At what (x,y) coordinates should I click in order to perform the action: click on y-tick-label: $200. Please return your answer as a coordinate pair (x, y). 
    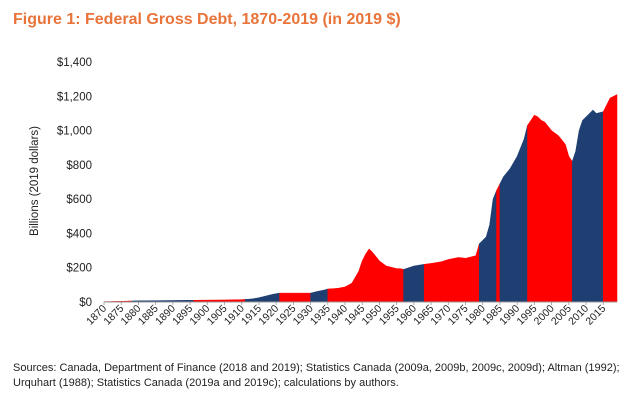
    Looking at the image, I should click on (79, 269).